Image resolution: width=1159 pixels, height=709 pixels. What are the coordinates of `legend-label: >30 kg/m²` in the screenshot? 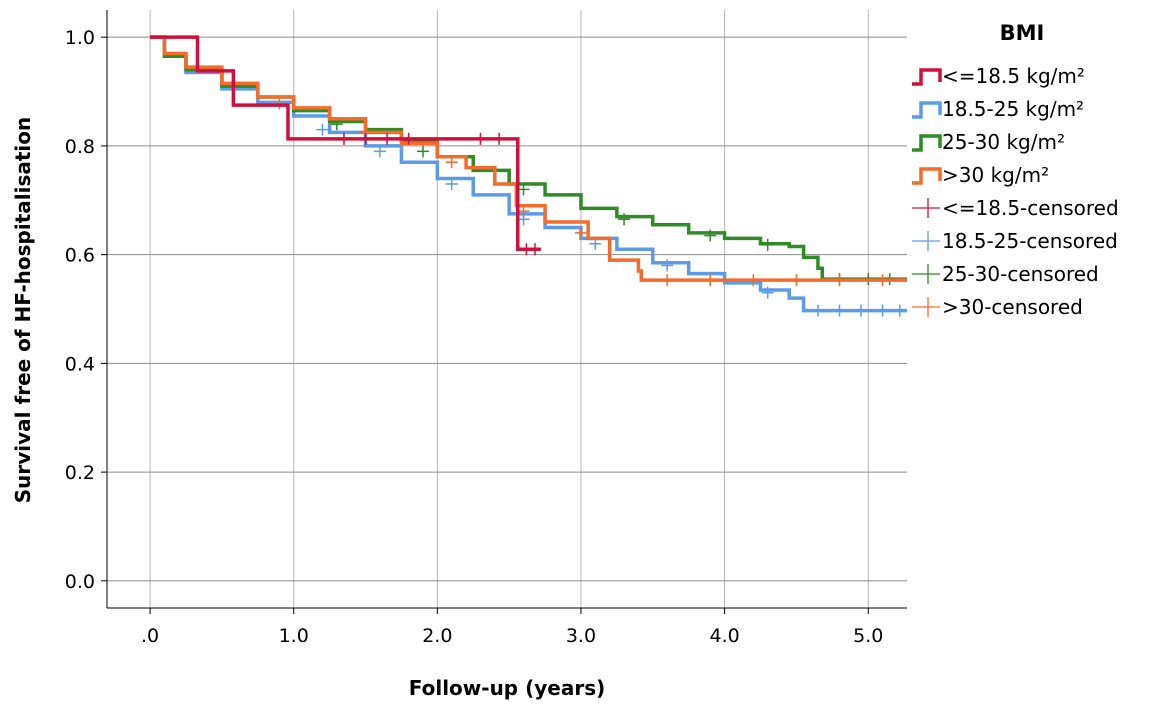 It's located at (995, 175).